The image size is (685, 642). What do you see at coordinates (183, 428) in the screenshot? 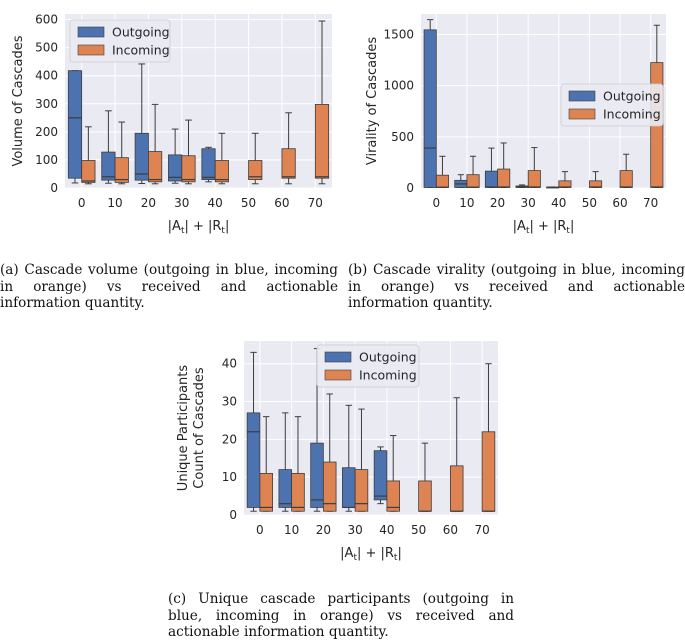
I see `y-axis-label: Unique Participants` at bounding box center [183, 428].